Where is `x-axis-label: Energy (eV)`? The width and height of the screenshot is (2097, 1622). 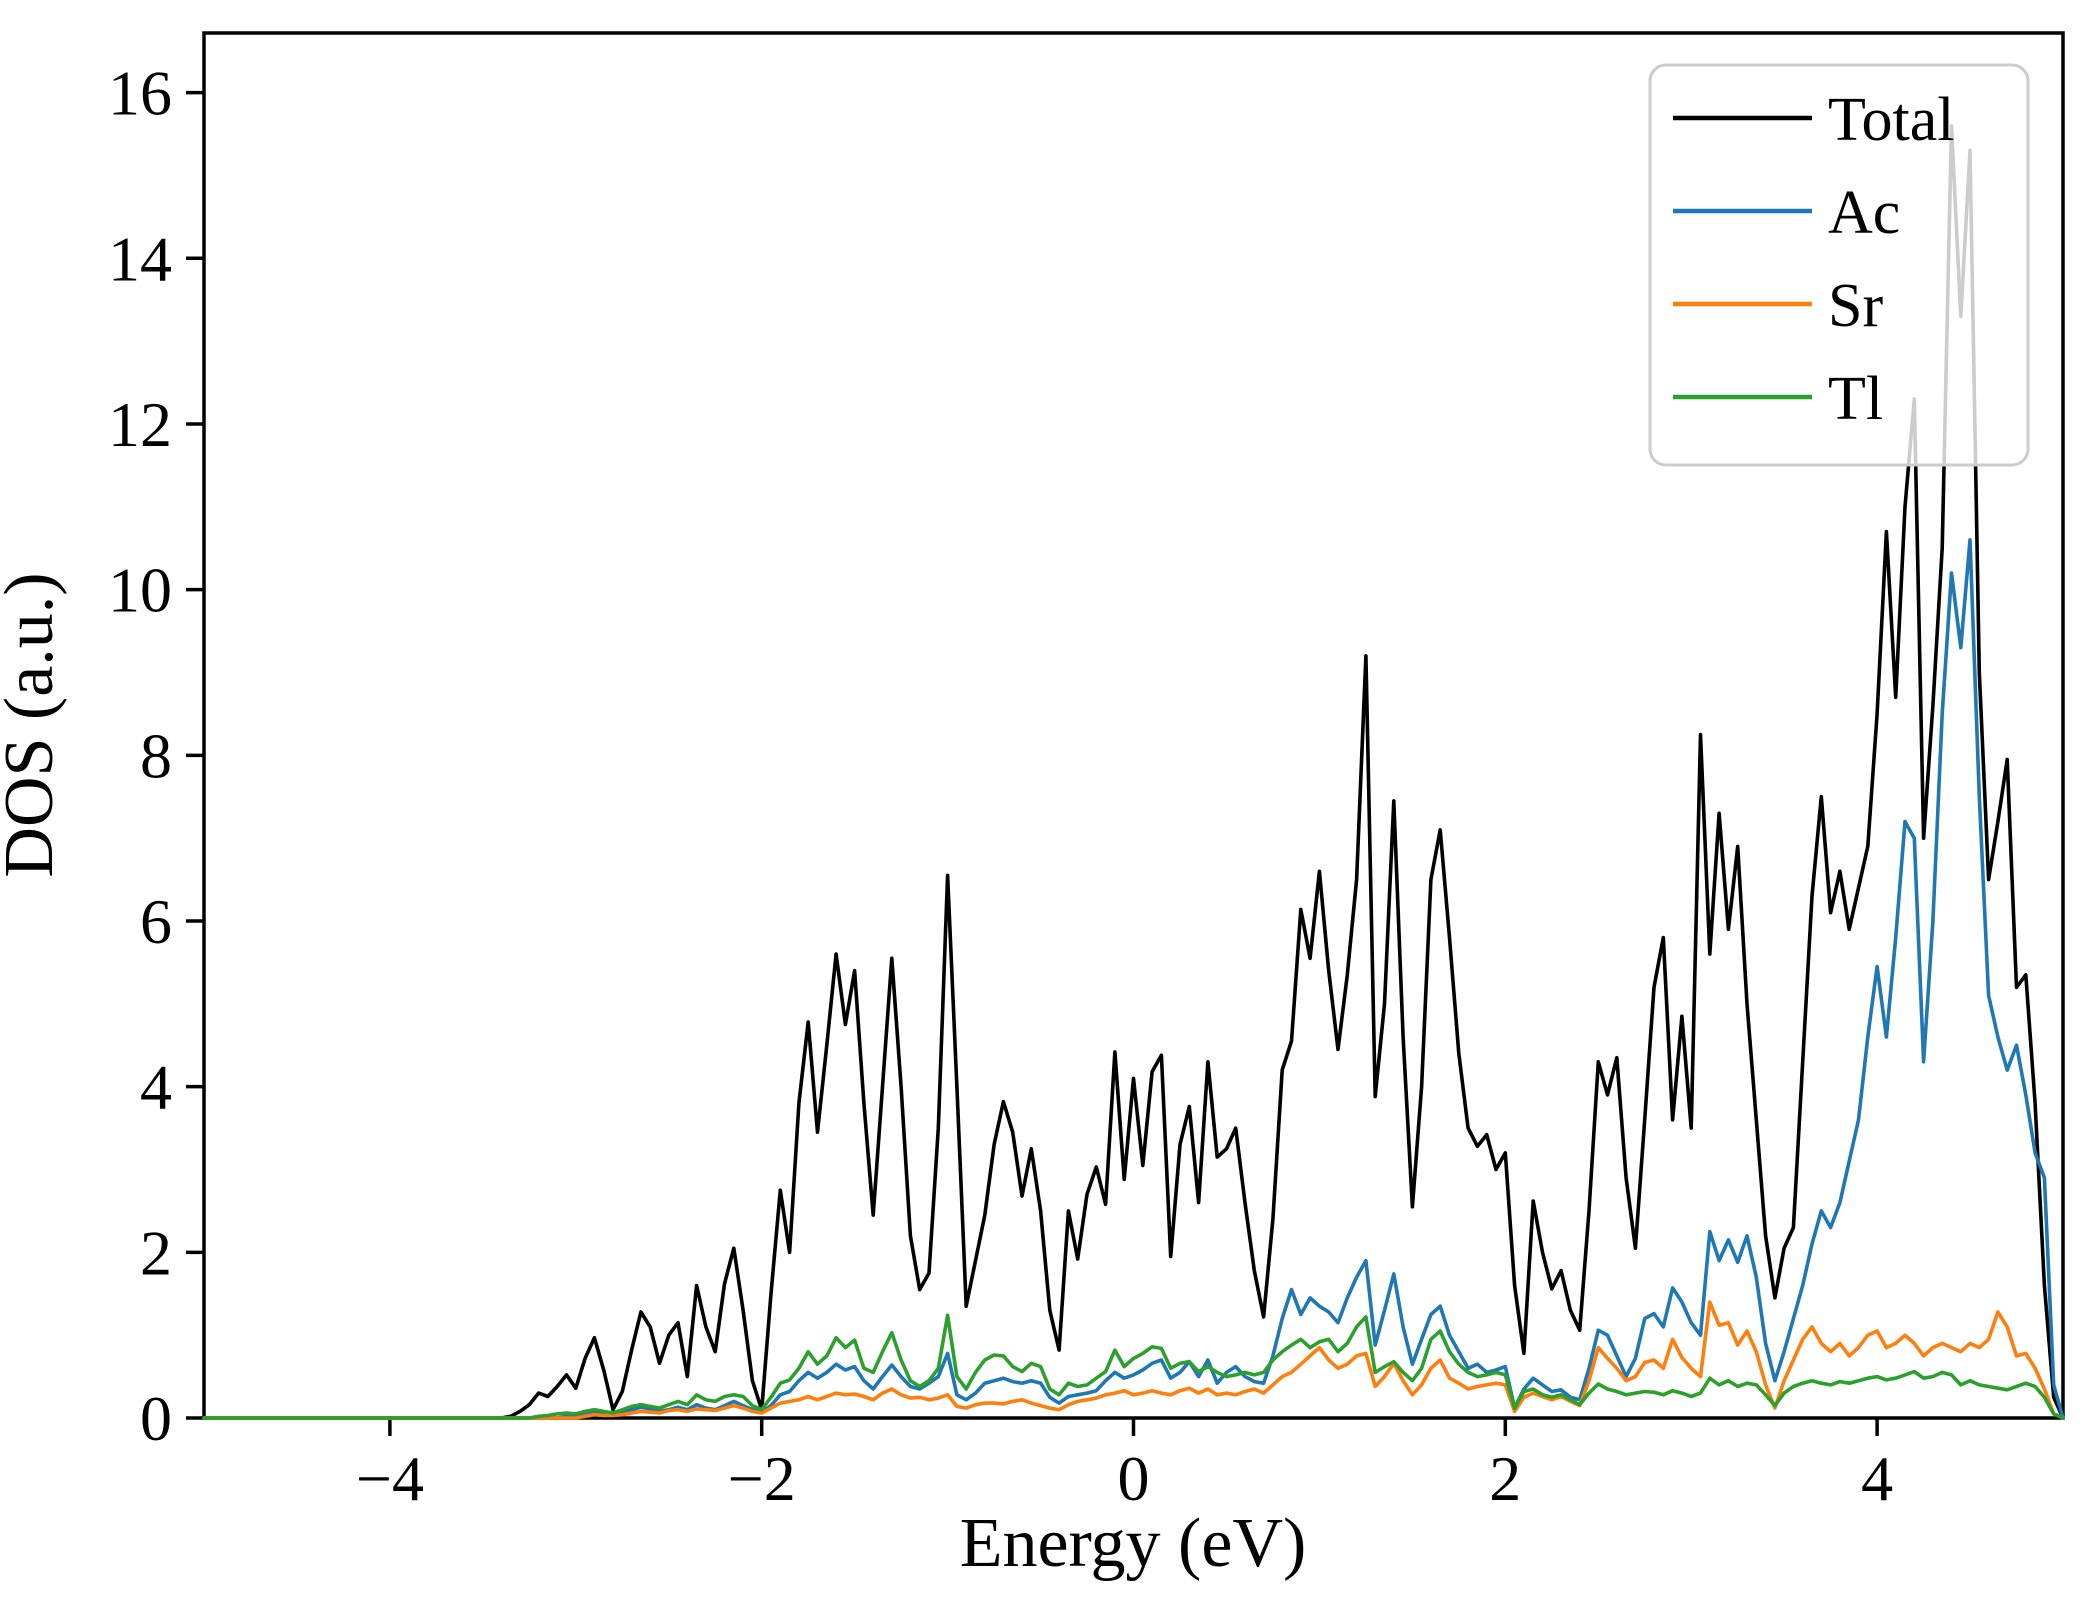 x-axis-label: Energy (eV) is located at coordinates (1133, 1543).